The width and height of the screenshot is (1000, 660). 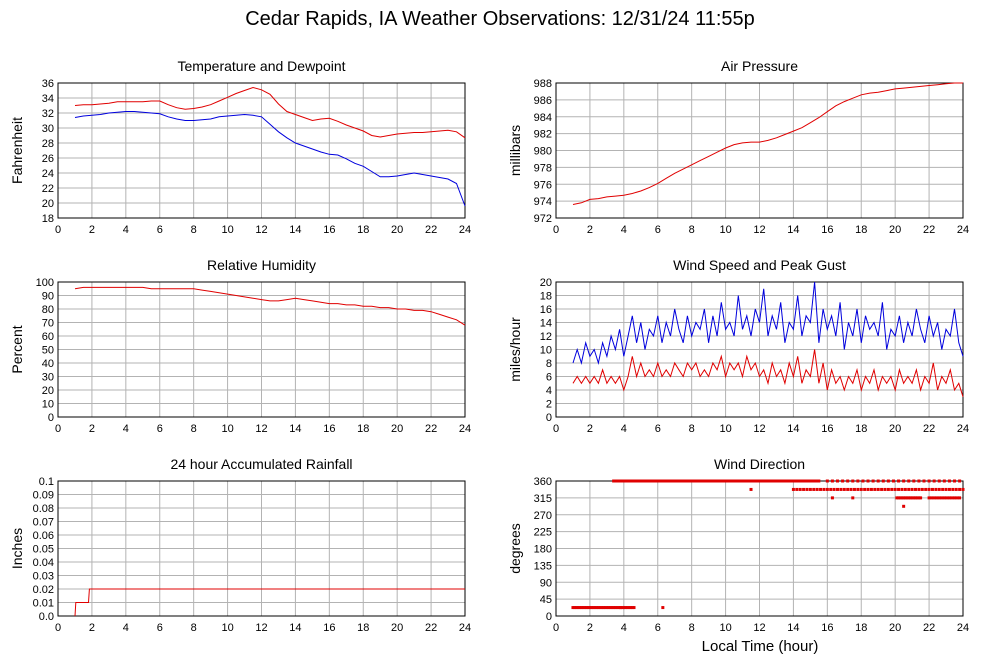 I want to click on x-tick-label: 22, so click(x=431, y=628).